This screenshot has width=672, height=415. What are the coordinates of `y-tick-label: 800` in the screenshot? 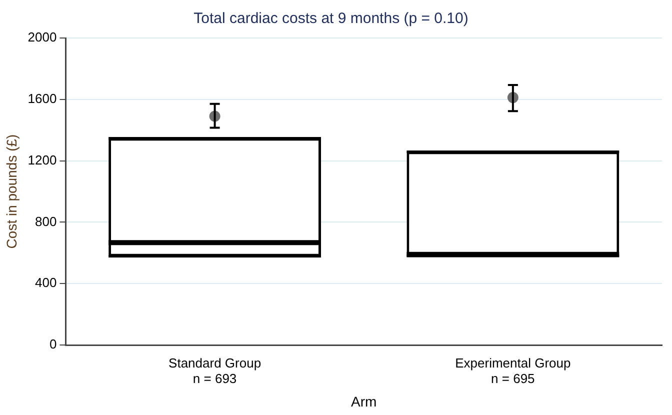 It's located at (46, 221).